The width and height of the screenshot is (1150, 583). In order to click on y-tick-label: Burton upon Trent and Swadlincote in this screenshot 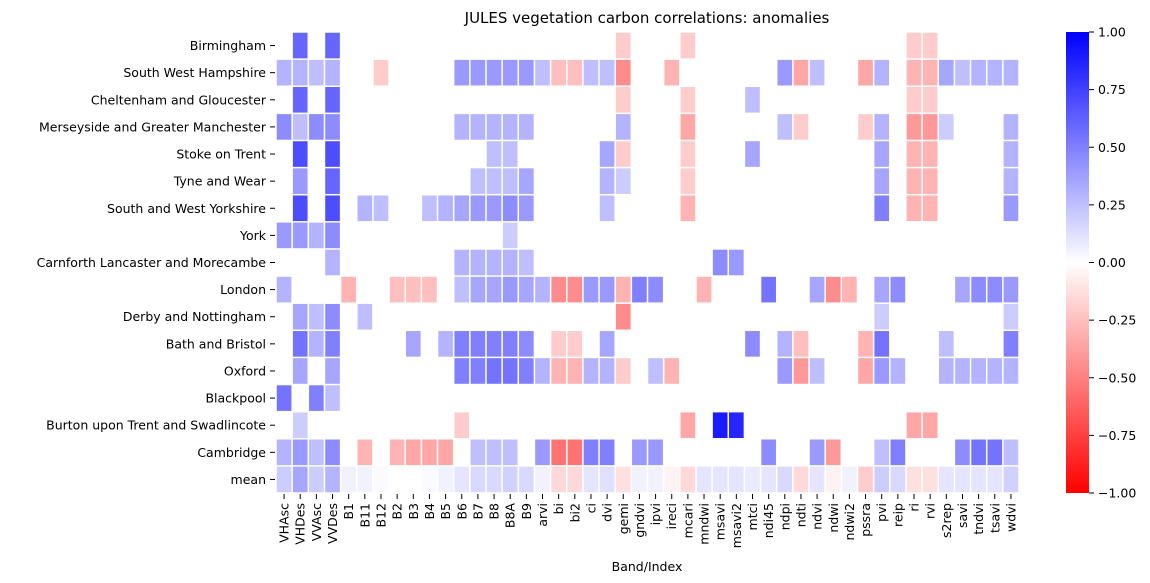, I will do `click(156, 425)`.